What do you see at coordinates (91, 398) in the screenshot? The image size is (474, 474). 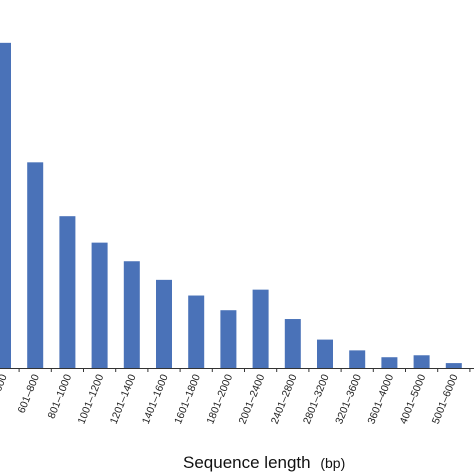 I see `x-tick-label-3: 1001–1200` at bounding box center [91, 398].